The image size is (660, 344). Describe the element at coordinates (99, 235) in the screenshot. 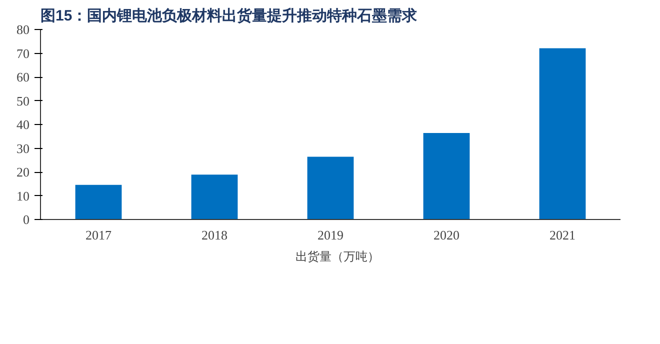

I see `x-tick-label: 2017` at that location.